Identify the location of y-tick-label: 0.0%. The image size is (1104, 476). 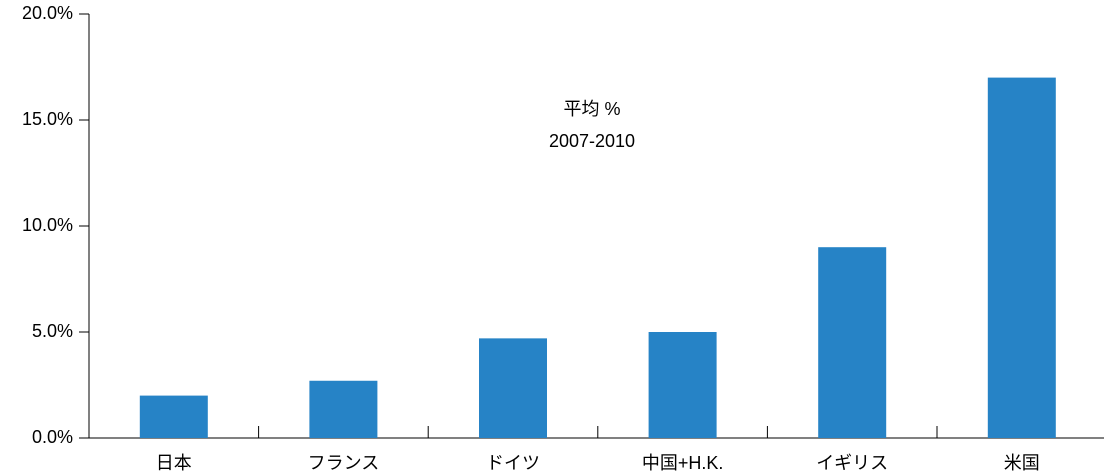
(52, 437).